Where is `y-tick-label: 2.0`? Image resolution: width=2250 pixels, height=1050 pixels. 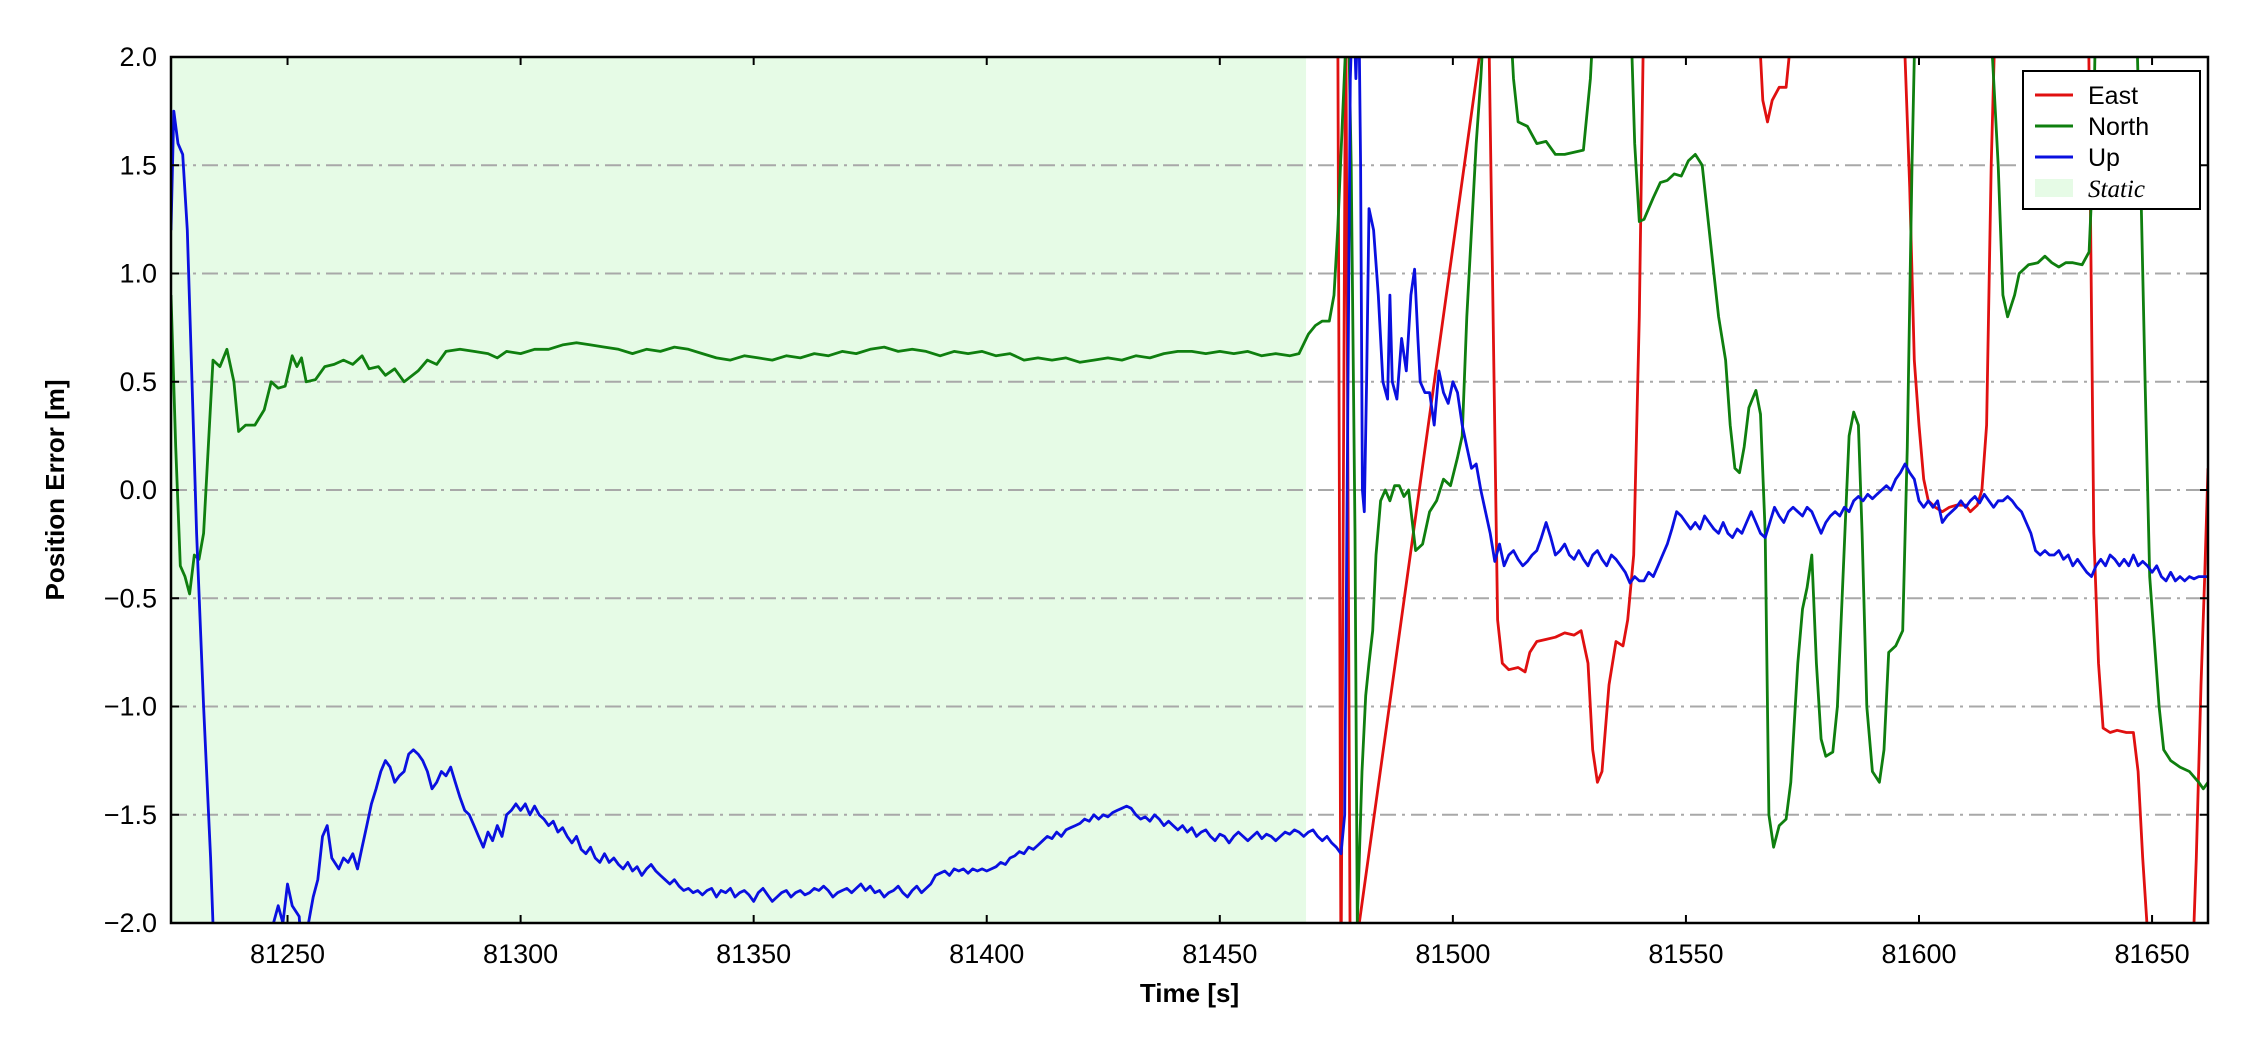
y-tick-label: 2.0 is located at coordinates (138, 57).